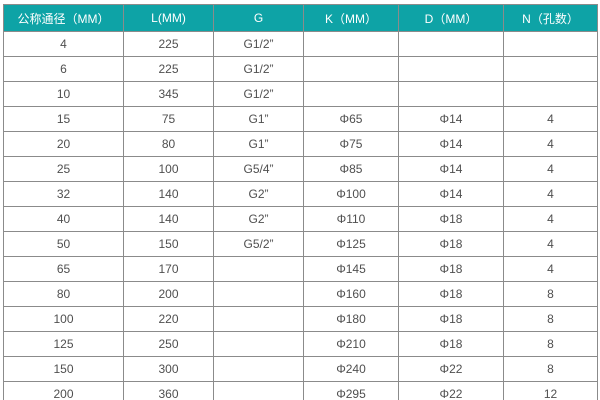 The image size is (600, 400). I want to click on table-cell: G1”, so click(258, 119).